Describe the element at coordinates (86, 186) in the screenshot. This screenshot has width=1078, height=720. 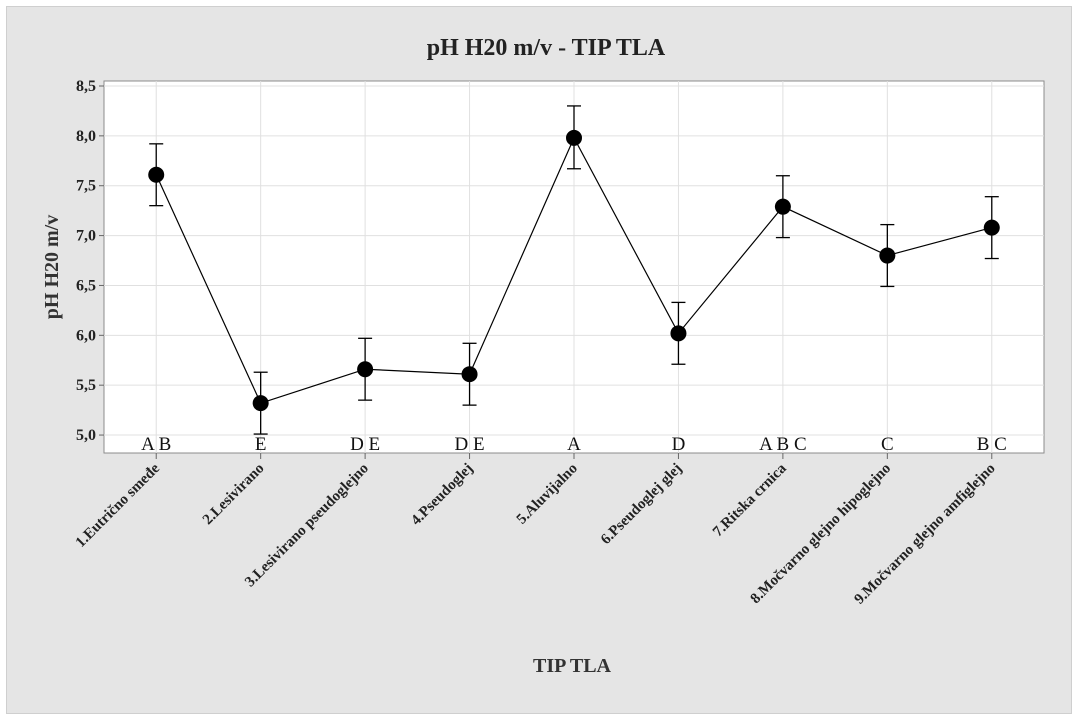
I see `y-tick-label: 7,5` at that location.